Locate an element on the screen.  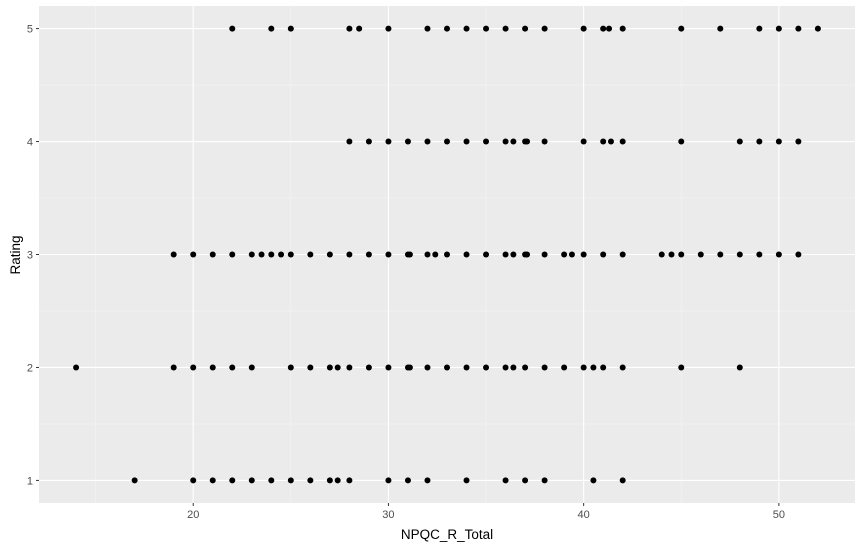
x-axis-title: NPQC_R_Total is located at coordinates (447, 534).